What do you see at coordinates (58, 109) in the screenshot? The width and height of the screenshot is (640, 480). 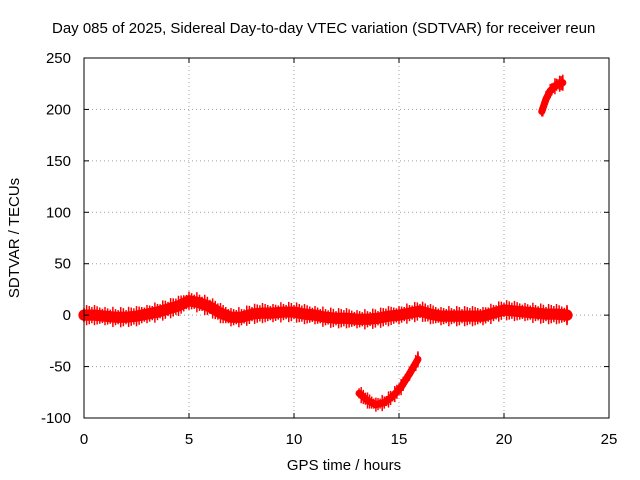 I see `y-tick-label: 200` at bounding box center [58, 109].